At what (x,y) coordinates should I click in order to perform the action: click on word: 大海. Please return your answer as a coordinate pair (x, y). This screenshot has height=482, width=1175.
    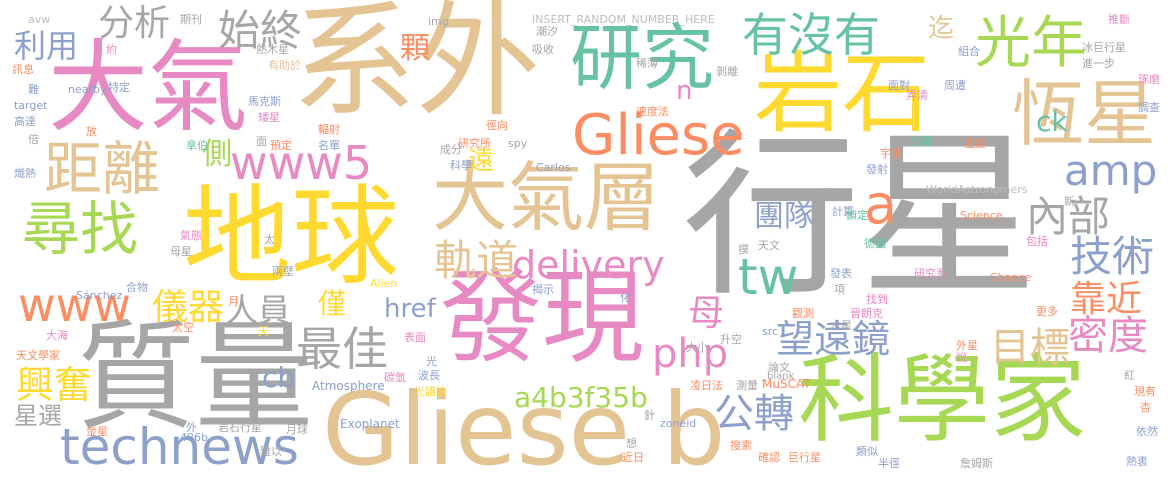
    Looking at the image, I should click on (57, 335).